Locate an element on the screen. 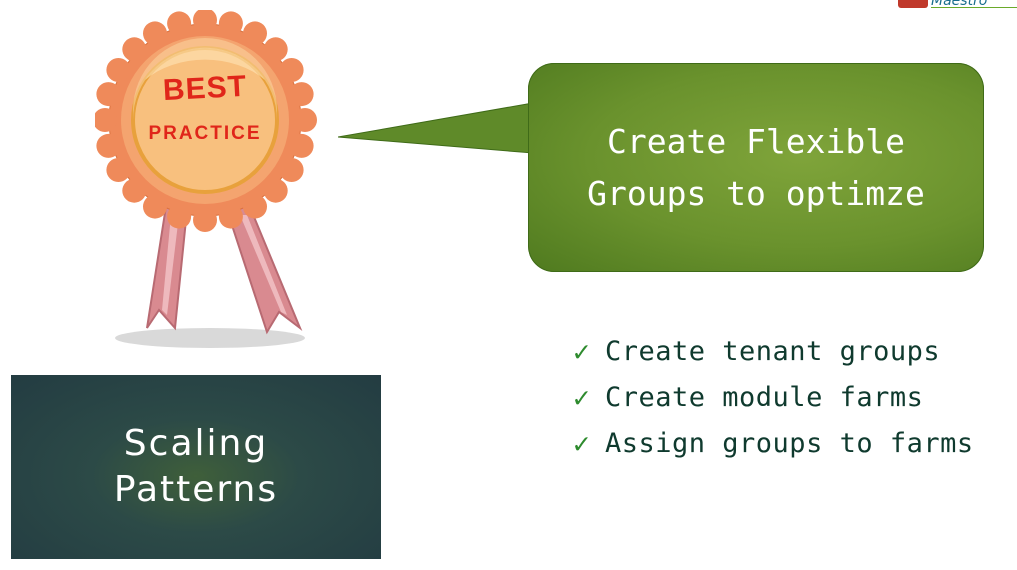 This screenshot has width=1017, height=570. badge-line-best: BEST is located at coordinates (205, 88).